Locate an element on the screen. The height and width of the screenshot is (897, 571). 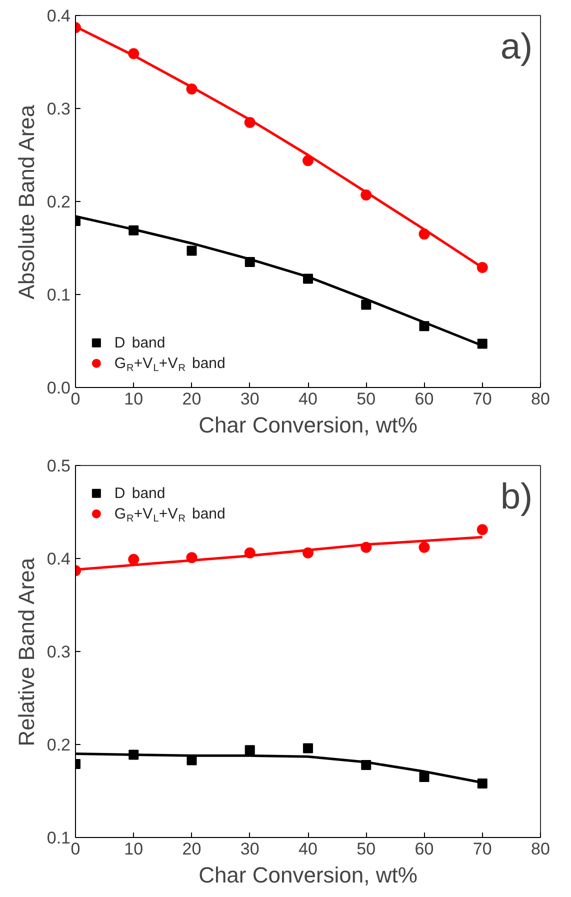
y-axis-title: Relative Band Area is located at coordinates (26, 651).